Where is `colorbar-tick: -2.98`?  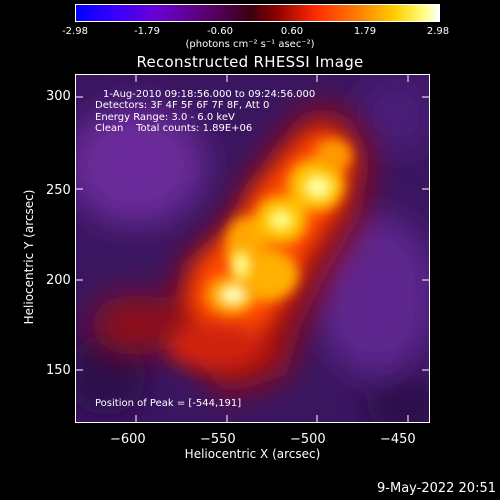
colorbar-tick: -2.98 is located at coordinates (75, 31).